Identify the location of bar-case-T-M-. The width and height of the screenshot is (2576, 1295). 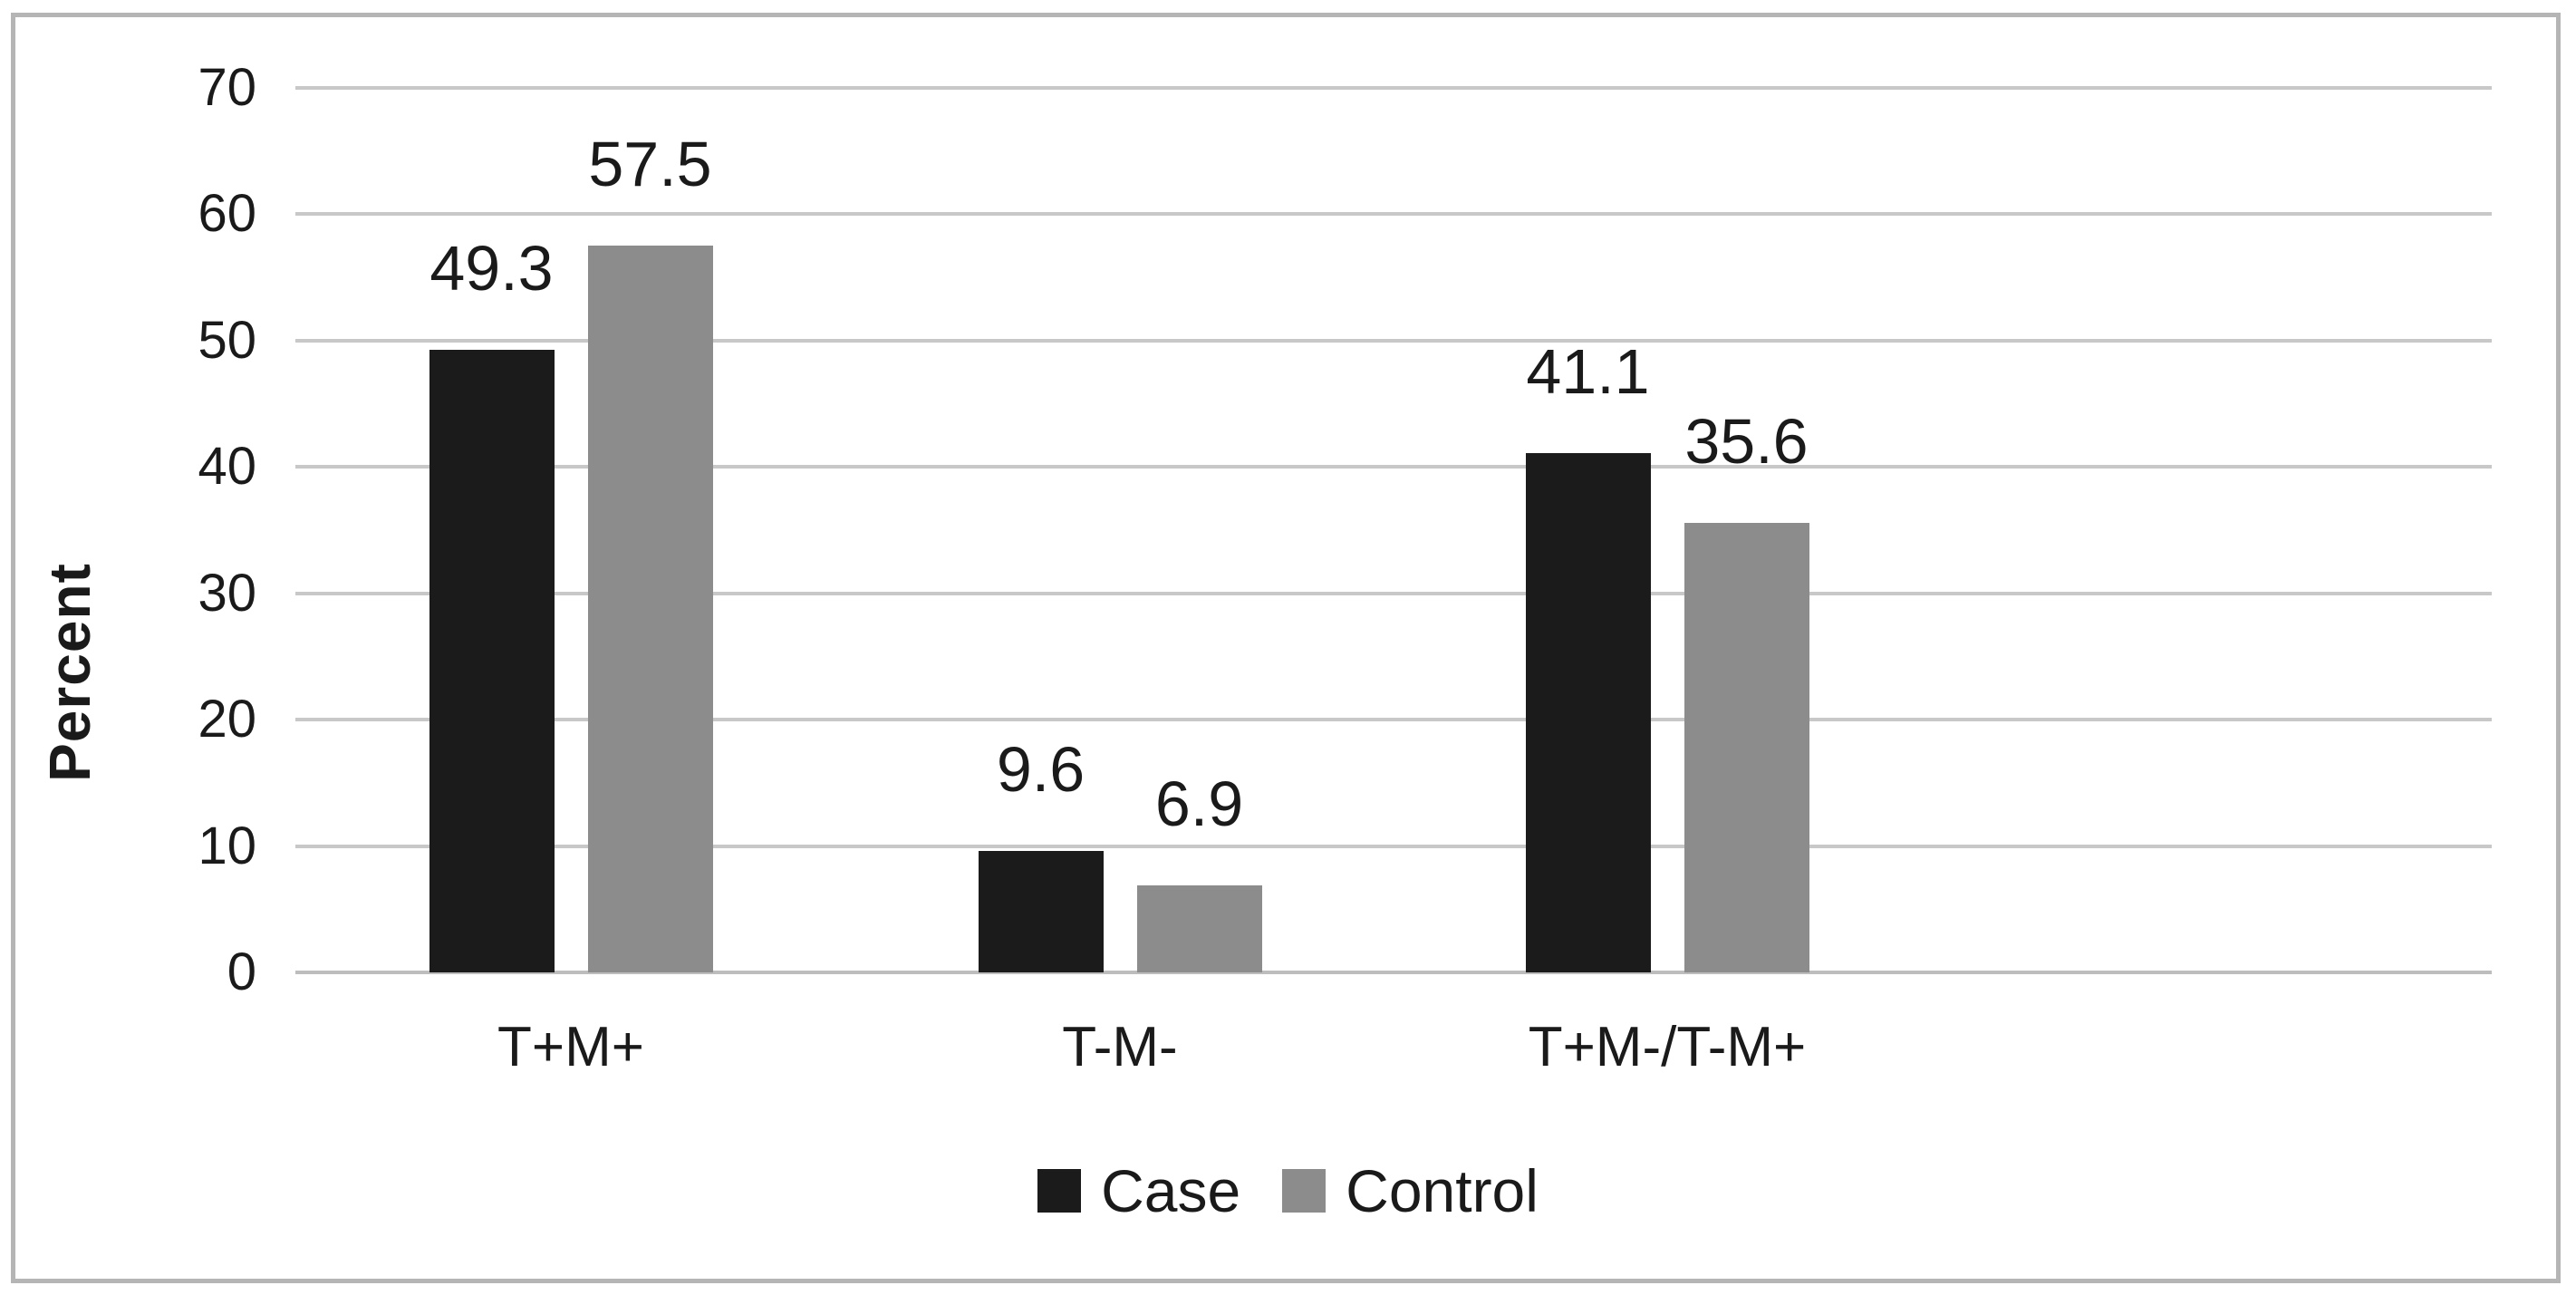
(1041, 911).